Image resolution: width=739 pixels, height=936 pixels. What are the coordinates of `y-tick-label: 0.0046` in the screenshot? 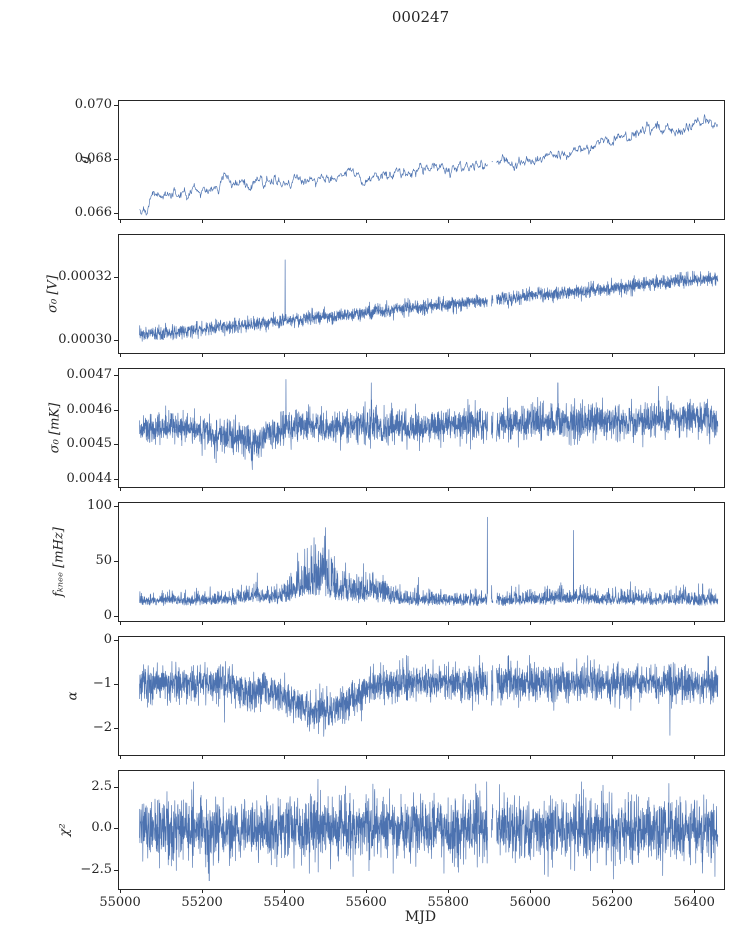 It's located at (89, 409).